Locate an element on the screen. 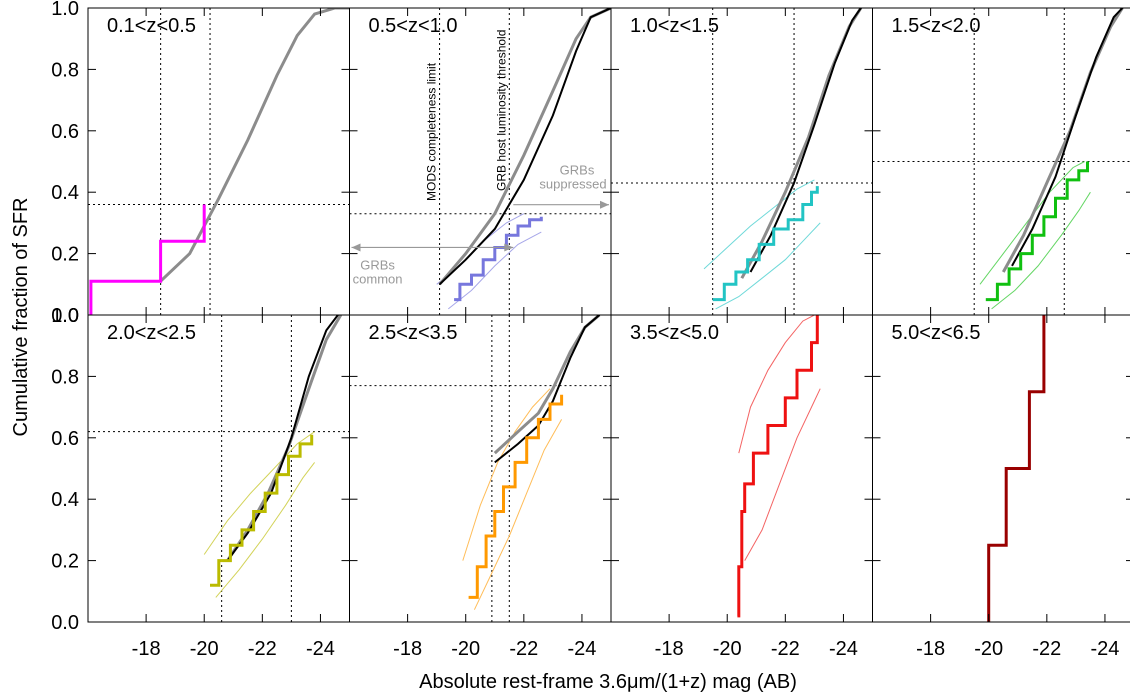 The width and height of the screenshot is (1130, 700). panel-7: -18 -20 -22 -24 3.5<z<5.0 is located at coordinates (741, 487).